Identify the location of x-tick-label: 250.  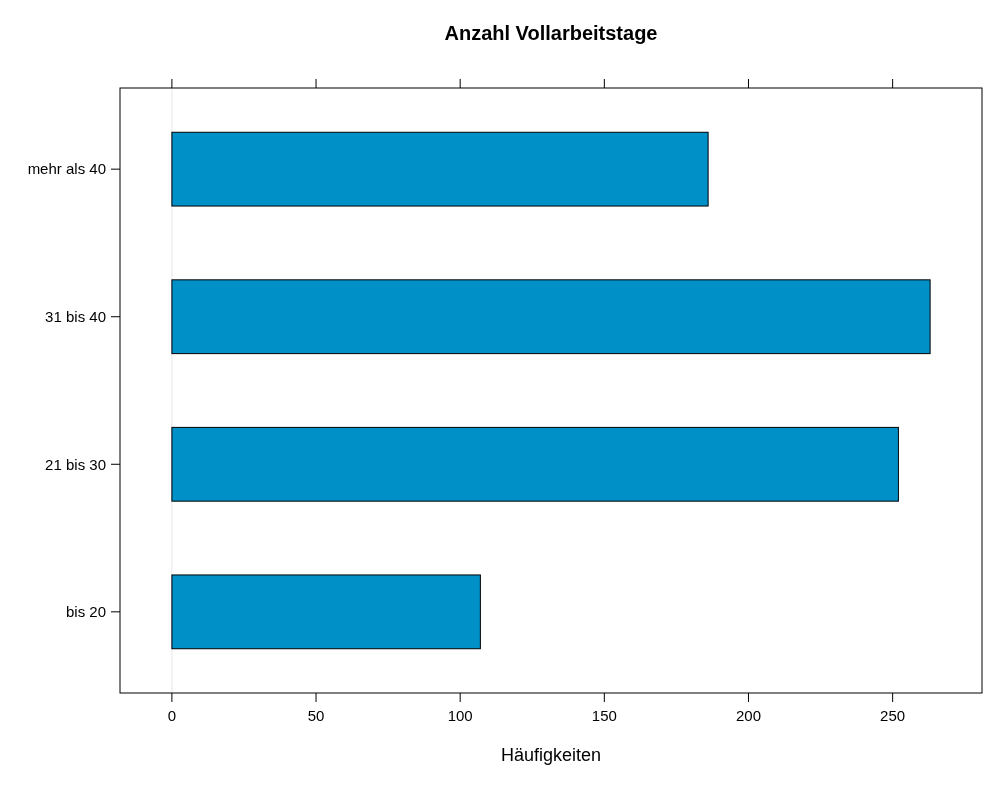
(893, 715).